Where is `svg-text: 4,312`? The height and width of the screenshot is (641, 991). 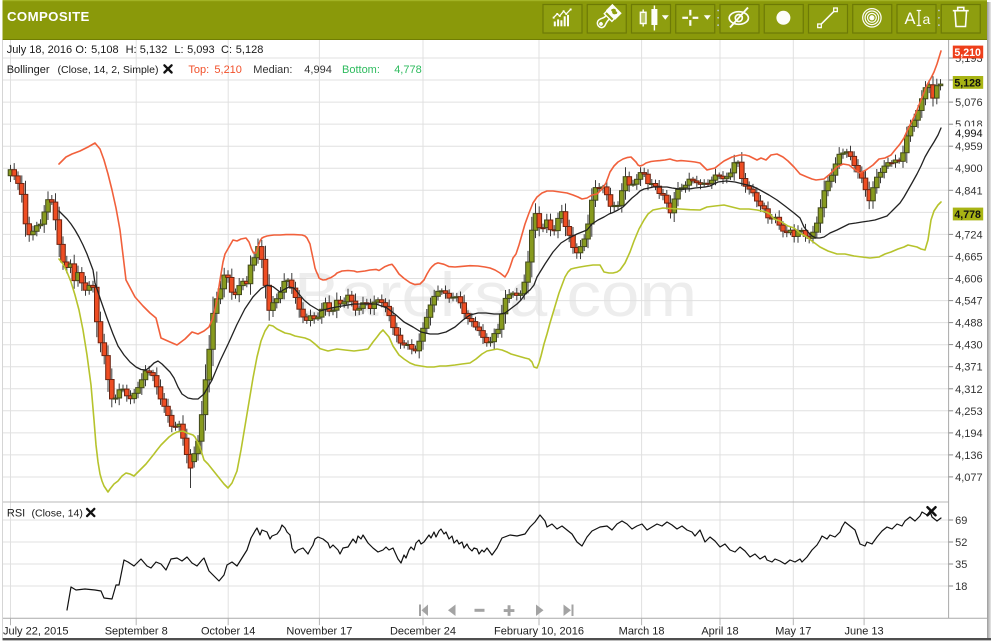 svg-text: 4,312 is located at coordinates (969, 390).